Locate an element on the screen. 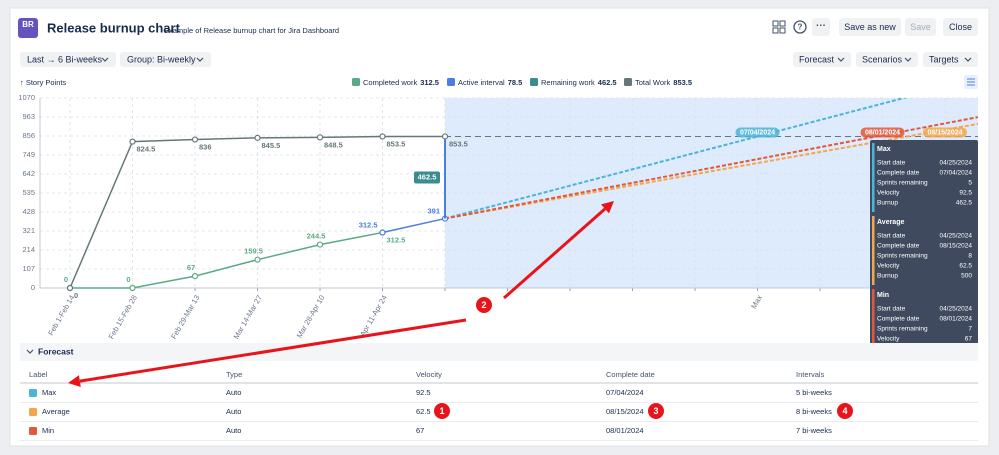 The width and height of the screenshot is (999, 455). data-label: 848.5 is located at coordinates (333, 144).